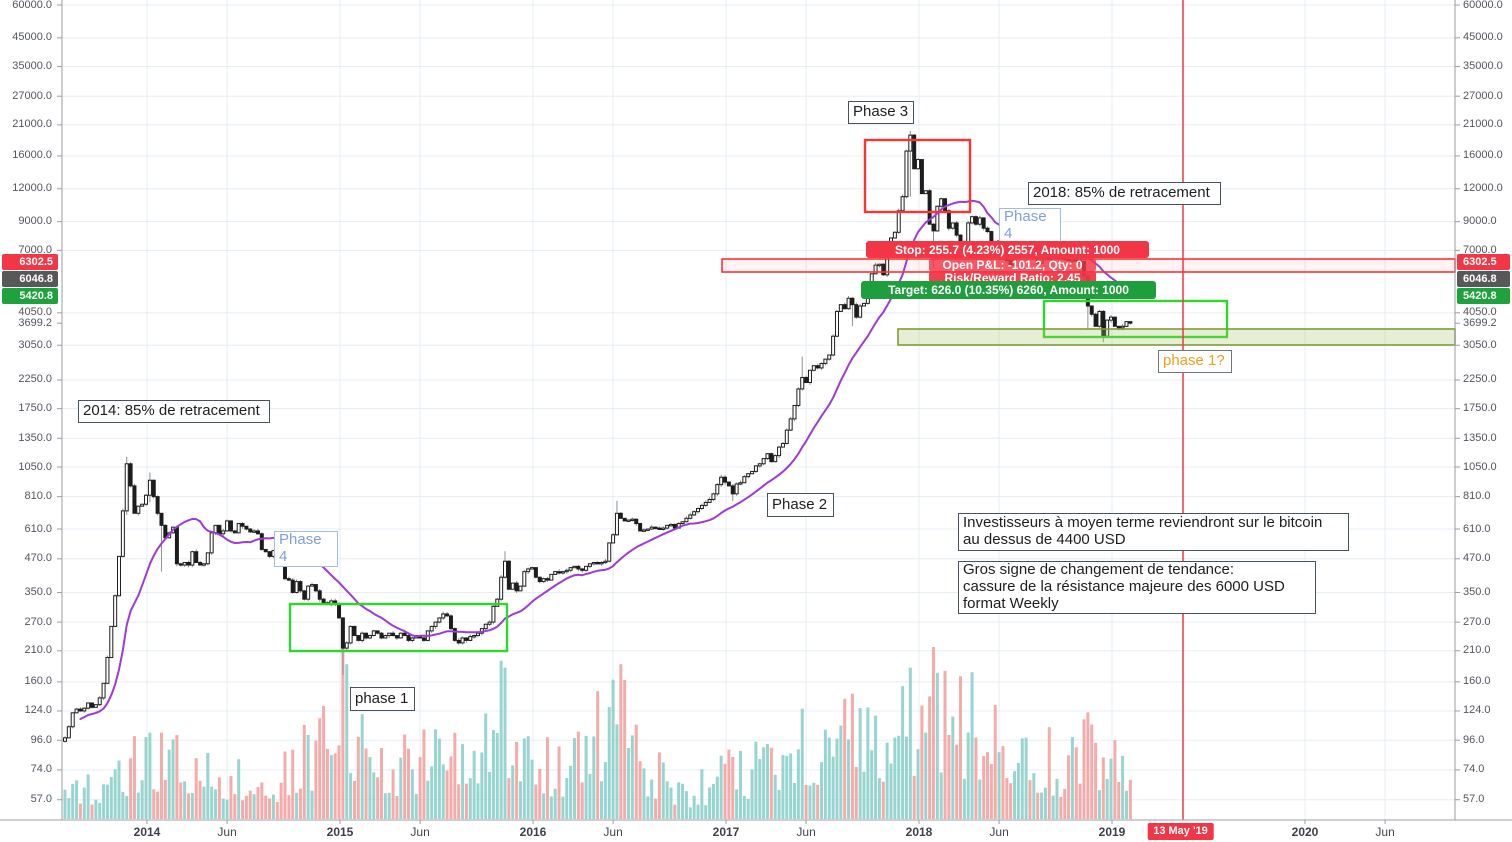 The image size is (1512, 842). I want to click on phase-2-label: Phase 2, so click(800, 505).